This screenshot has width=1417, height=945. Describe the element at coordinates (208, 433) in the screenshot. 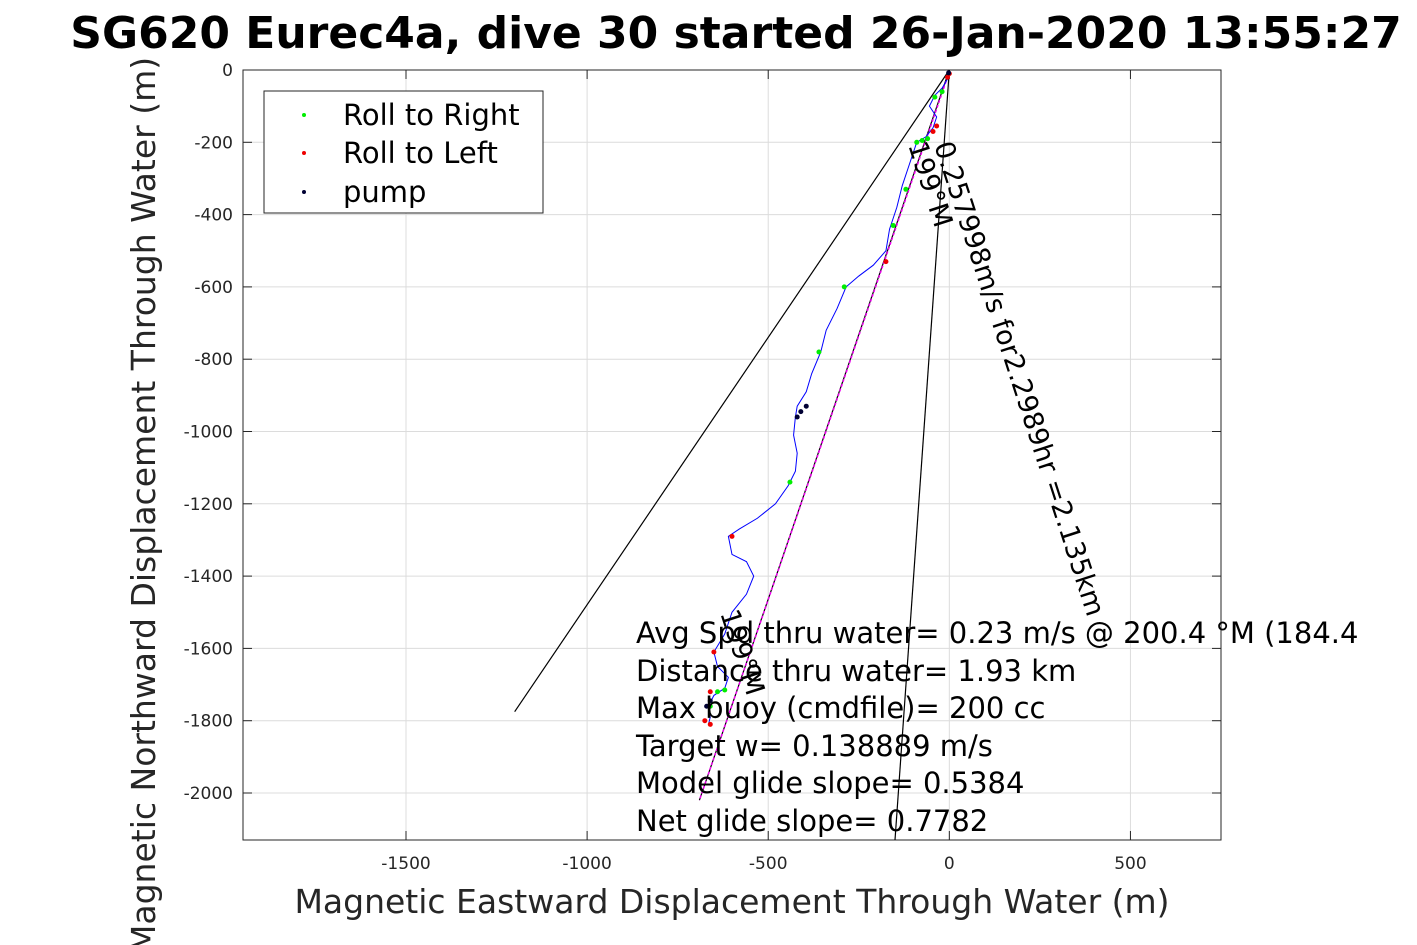

I see `y-tick-label: -1000` at that location.